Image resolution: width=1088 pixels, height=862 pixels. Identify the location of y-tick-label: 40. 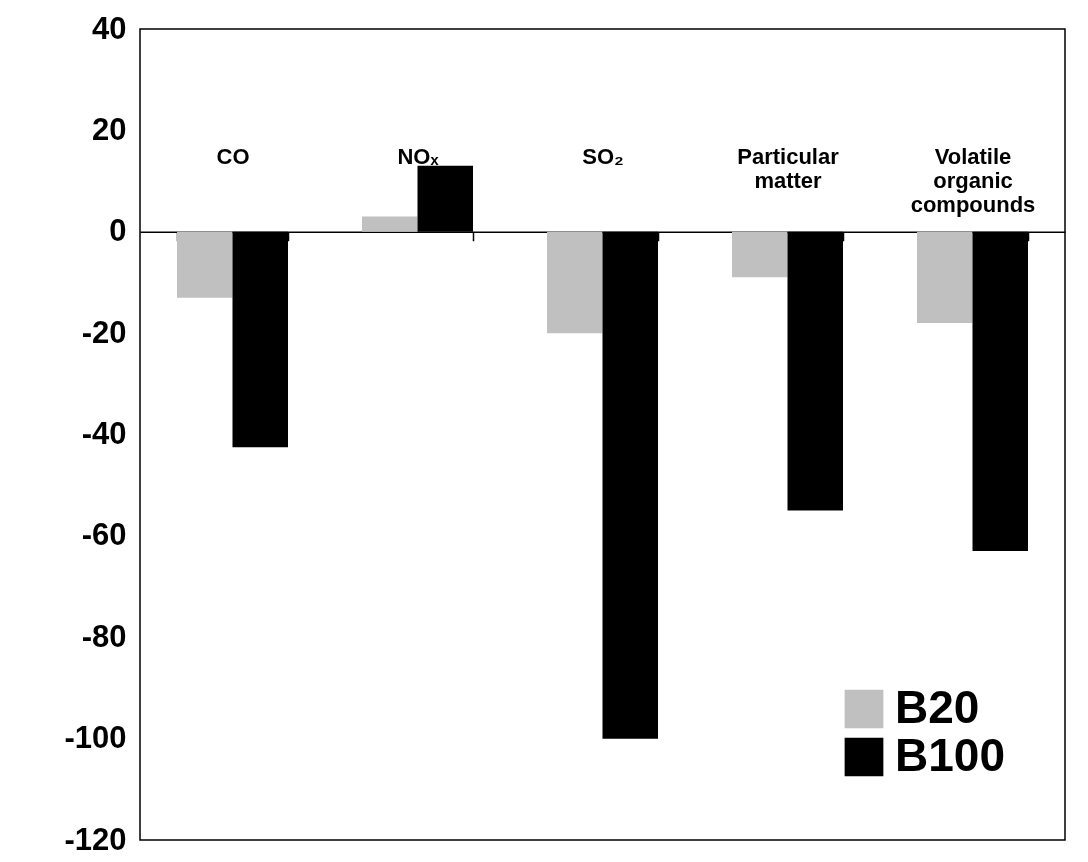
(109, 28).